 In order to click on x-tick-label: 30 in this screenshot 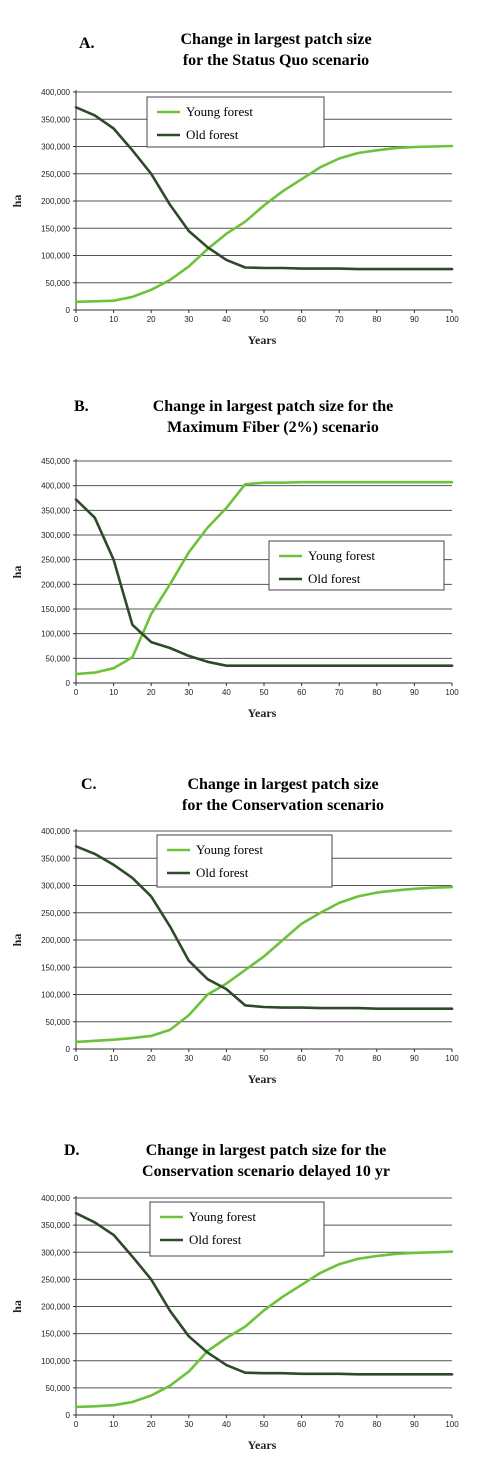, I will do `click(188, 1424)`.